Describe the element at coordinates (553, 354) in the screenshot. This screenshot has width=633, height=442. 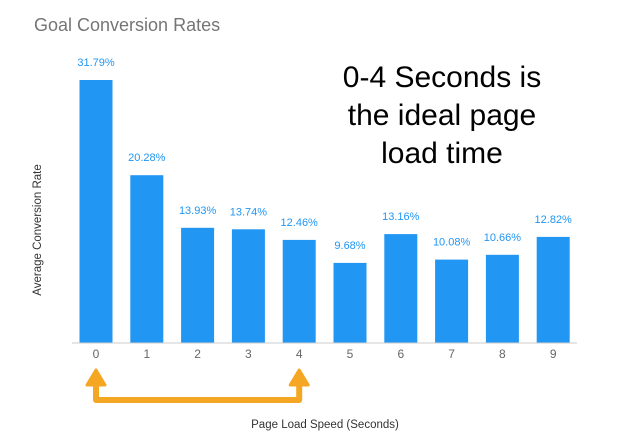
I see `x-tick-9: 9` at that location.